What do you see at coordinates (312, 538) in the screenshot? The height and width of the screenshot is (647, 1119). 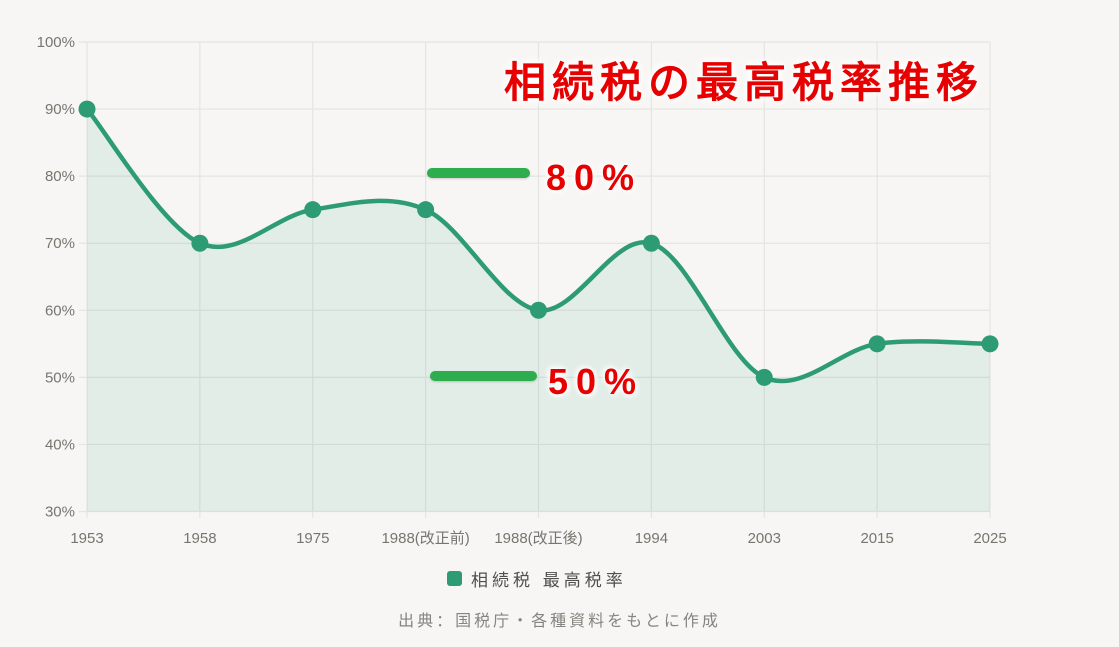 I see `x-axis-label: 1975` at bounding box center [312, 538].